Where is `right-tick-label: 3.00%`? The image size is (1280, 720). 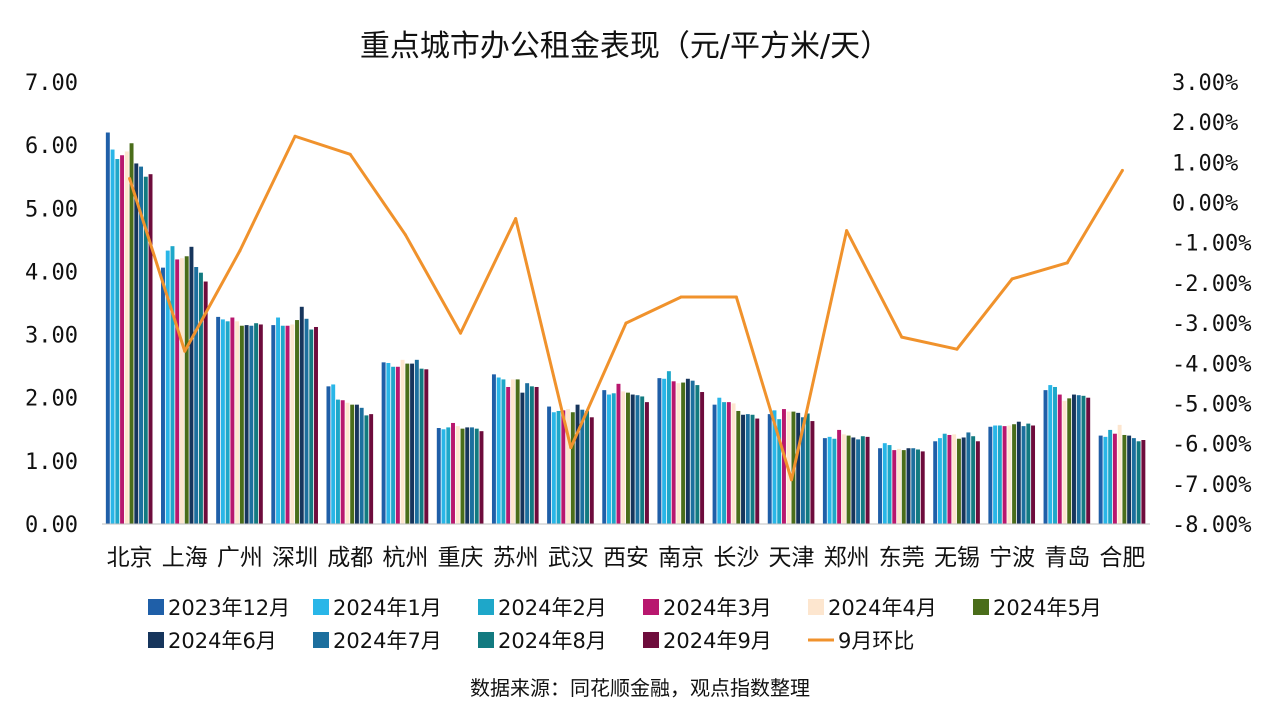
right-tick-label: 3.00% is located at coordinates (1205, 83).